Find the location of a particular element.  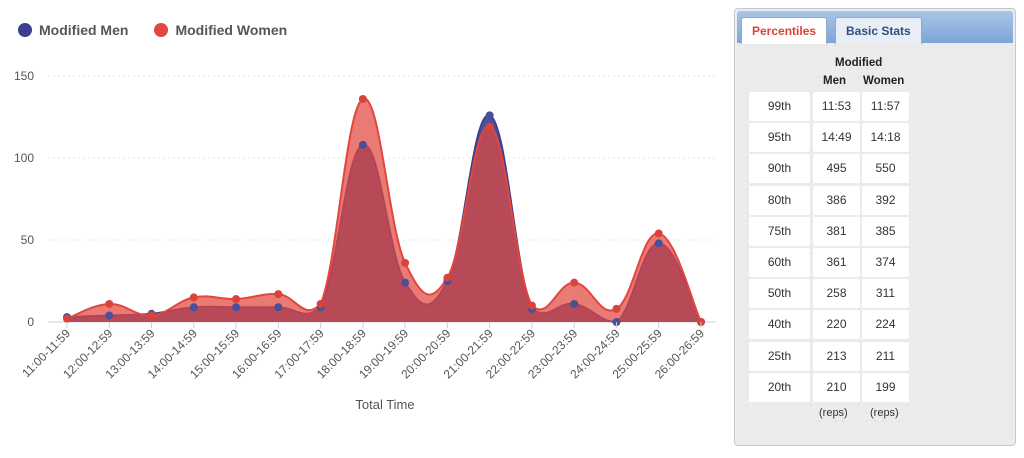

percentile-label: 50th is located at coordinates (779, 294).